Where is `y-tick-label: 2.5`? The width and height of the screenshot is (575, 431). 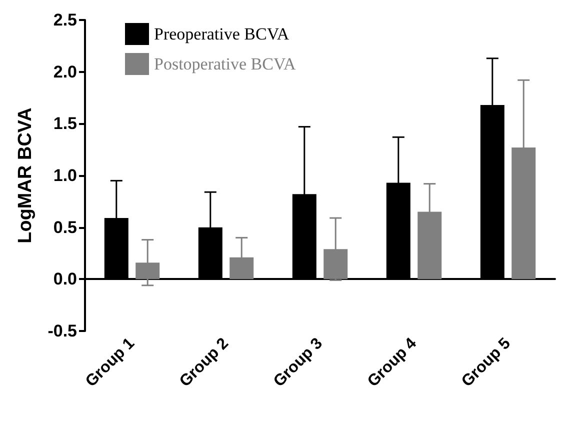
y-tick-label: 2.5 is located at coordinates (65, 20).